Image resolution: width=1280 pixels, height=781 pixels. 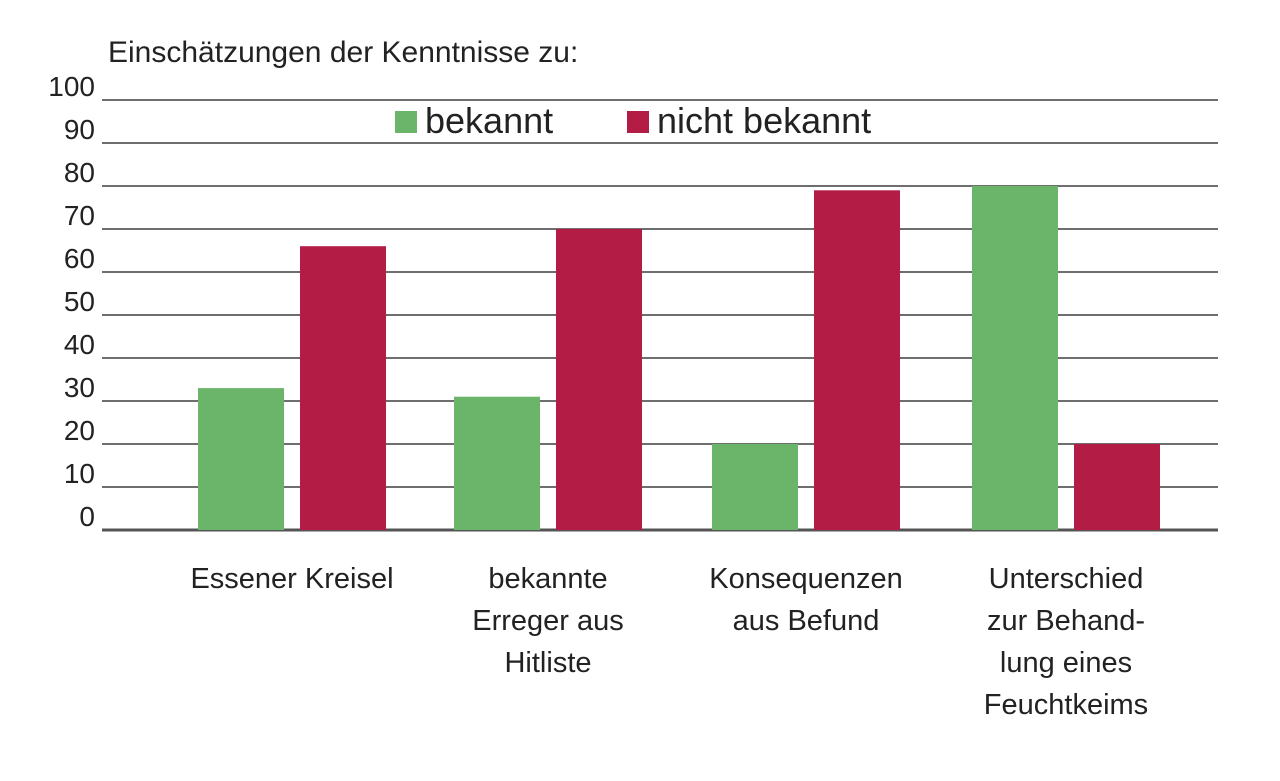 I want to click on legend: bekannt nicht bekannt, so click(x=633, y=120).